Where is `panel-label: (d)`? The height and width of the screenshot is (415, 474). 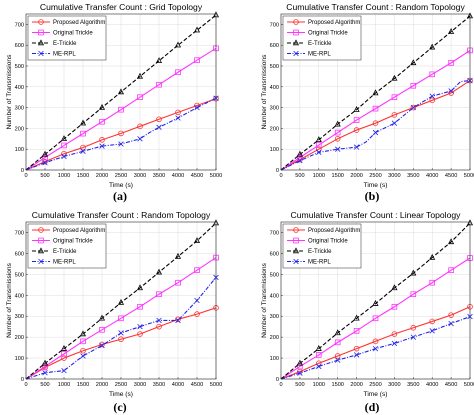
panel-label: (d) is located at coordinates (372, 407).